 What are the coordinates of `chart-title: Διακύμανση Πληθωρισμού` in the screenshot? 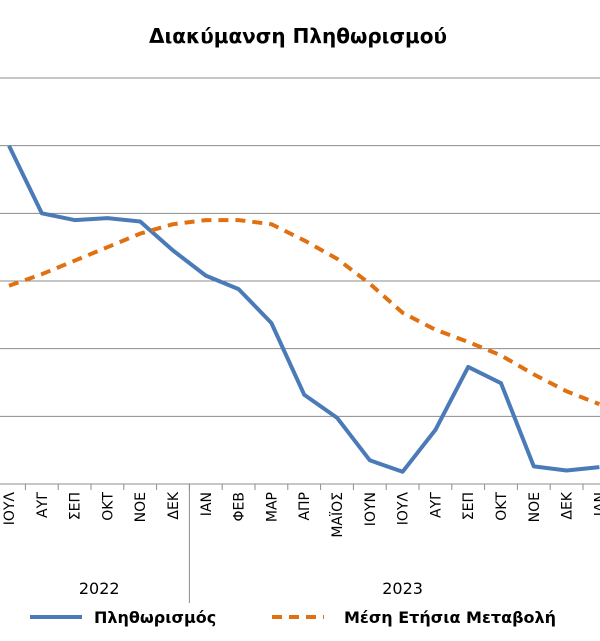 It's located at (298, 36).